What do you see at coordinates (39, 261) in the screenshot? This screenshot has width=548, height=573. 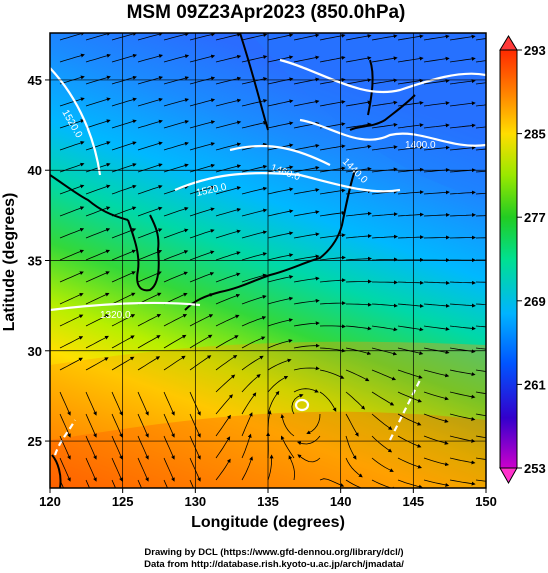 I see `y-axis: 25 30 35 40 45` at bounding box center [39, 261].